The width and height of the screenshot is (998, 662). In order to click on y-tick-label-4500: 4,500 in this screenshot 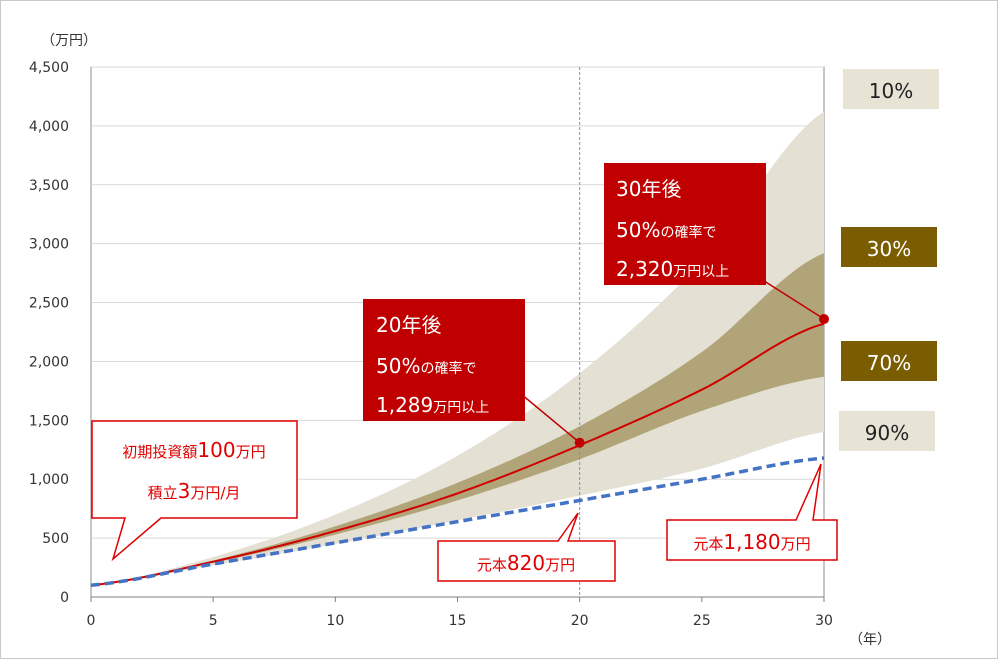, I will do `click(49, 68)`.